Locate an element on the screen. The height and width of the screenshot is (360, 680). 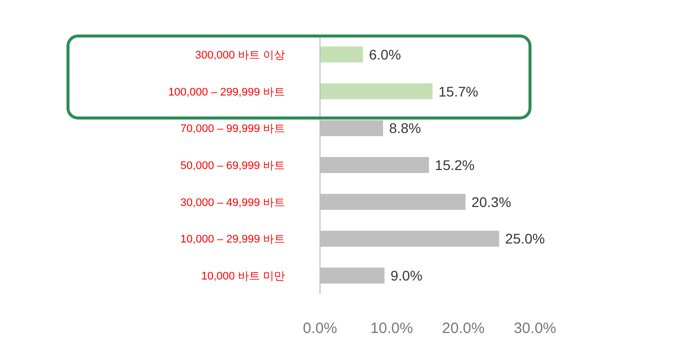
x-tick-label: 30.0% is located at coordinates (535, 328).